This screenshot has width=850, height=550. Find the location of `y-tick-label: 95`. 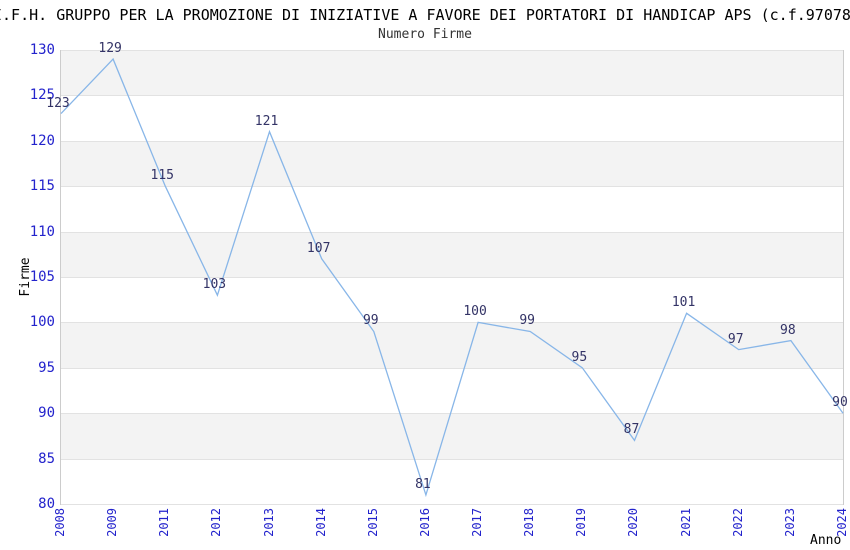

y-tick-label: 95 is located at coordinates (46, 367).